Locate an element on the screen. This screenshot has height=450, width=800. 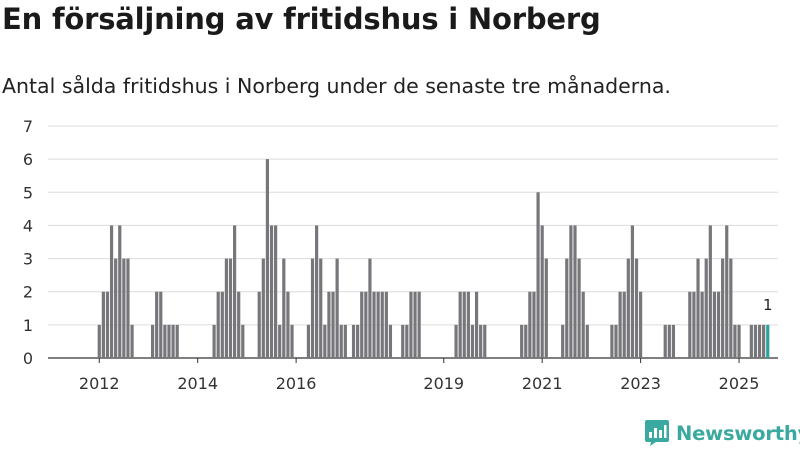
y-tick-label: 5 is located at coordinates (28, 192).